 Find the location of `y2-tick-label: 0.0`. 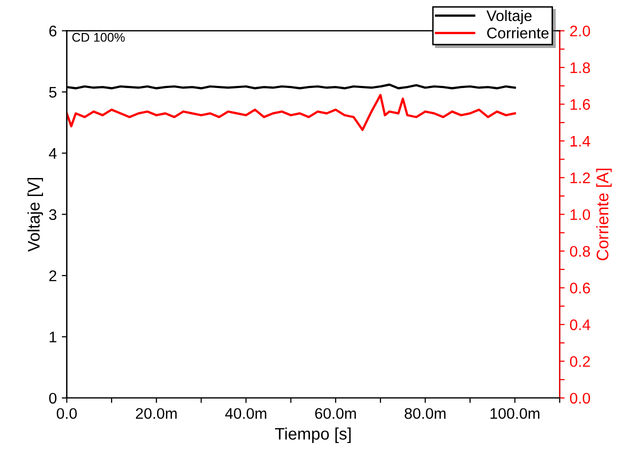

y2-tick-label: 0.0 is located at coordinates (580, 398).